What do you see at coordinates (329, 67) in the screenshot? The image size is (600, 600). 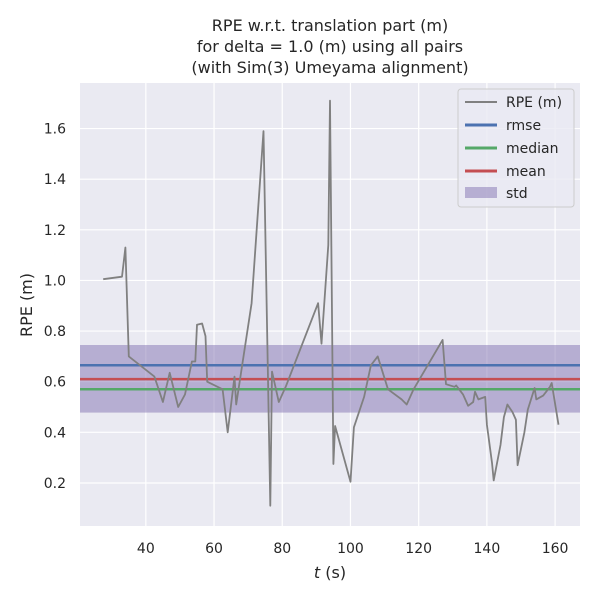 I see `chart-title-line-3: (with Sim(3) Umeyama alignment)` at bounding box center [329, 67].